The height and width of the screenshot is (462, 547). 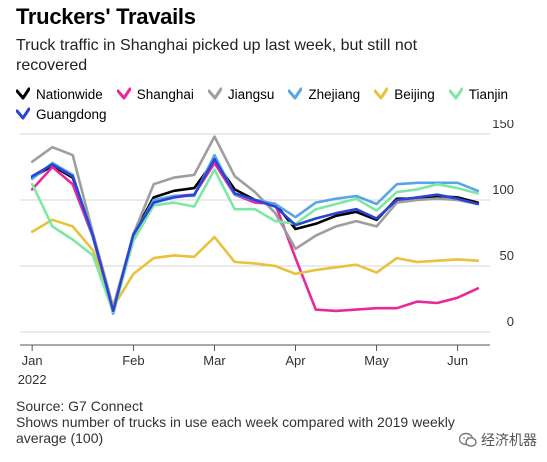 What do you see at coordinates (32, 360) in the screenshot?
I see `x-tick-label: Jan` at bounding box center [32, 360].